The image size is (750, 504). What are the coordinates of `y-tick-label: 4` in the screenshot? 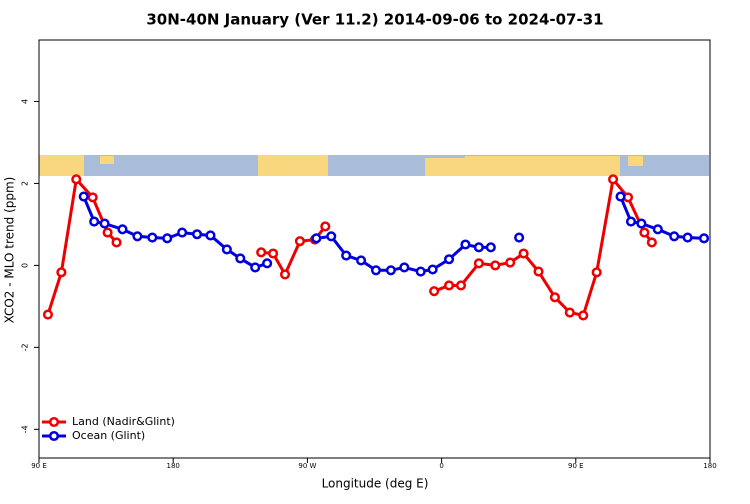 It's located at (25, 101).